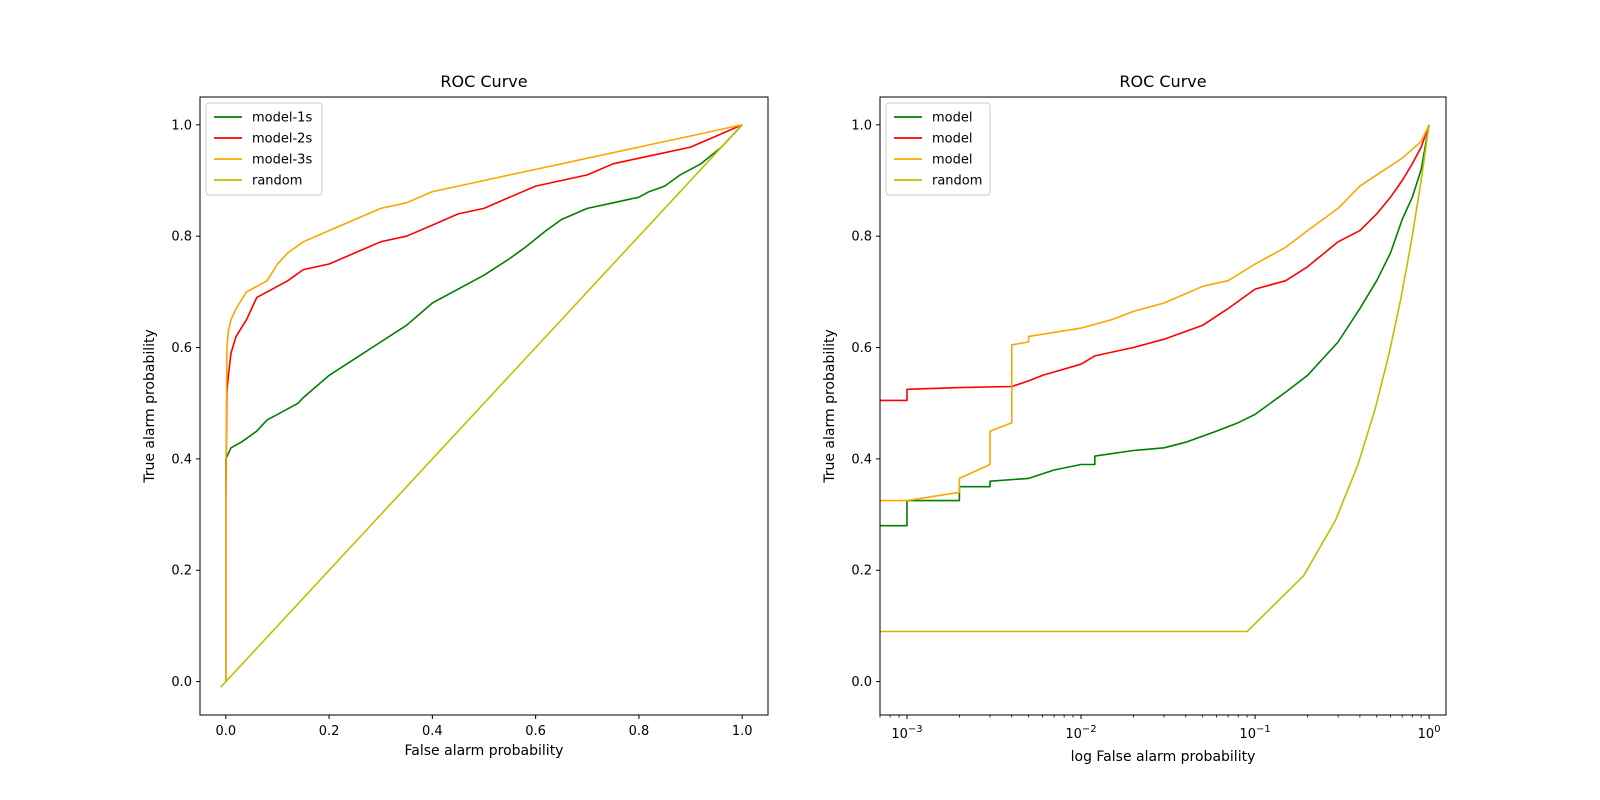 This screenshot has width=1600, height=800. What do you see at coordinates (282, 139) in the screenshot?
I see `legend-label: model-2s` at bounding box center [282, 139].